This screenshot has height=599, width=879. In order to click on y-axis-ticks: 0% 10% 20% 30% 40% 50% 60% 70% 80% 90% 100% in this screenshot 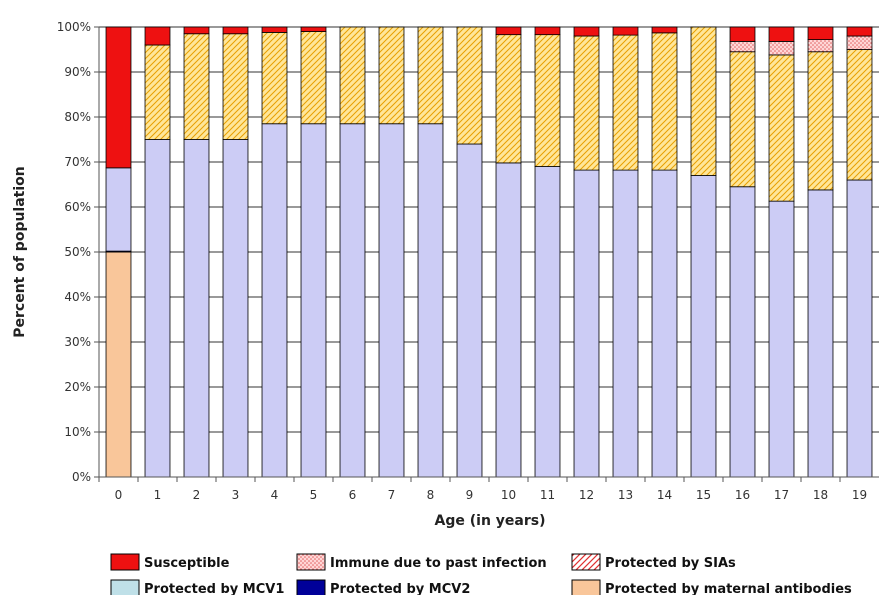, I will do `click(78, 252)`.